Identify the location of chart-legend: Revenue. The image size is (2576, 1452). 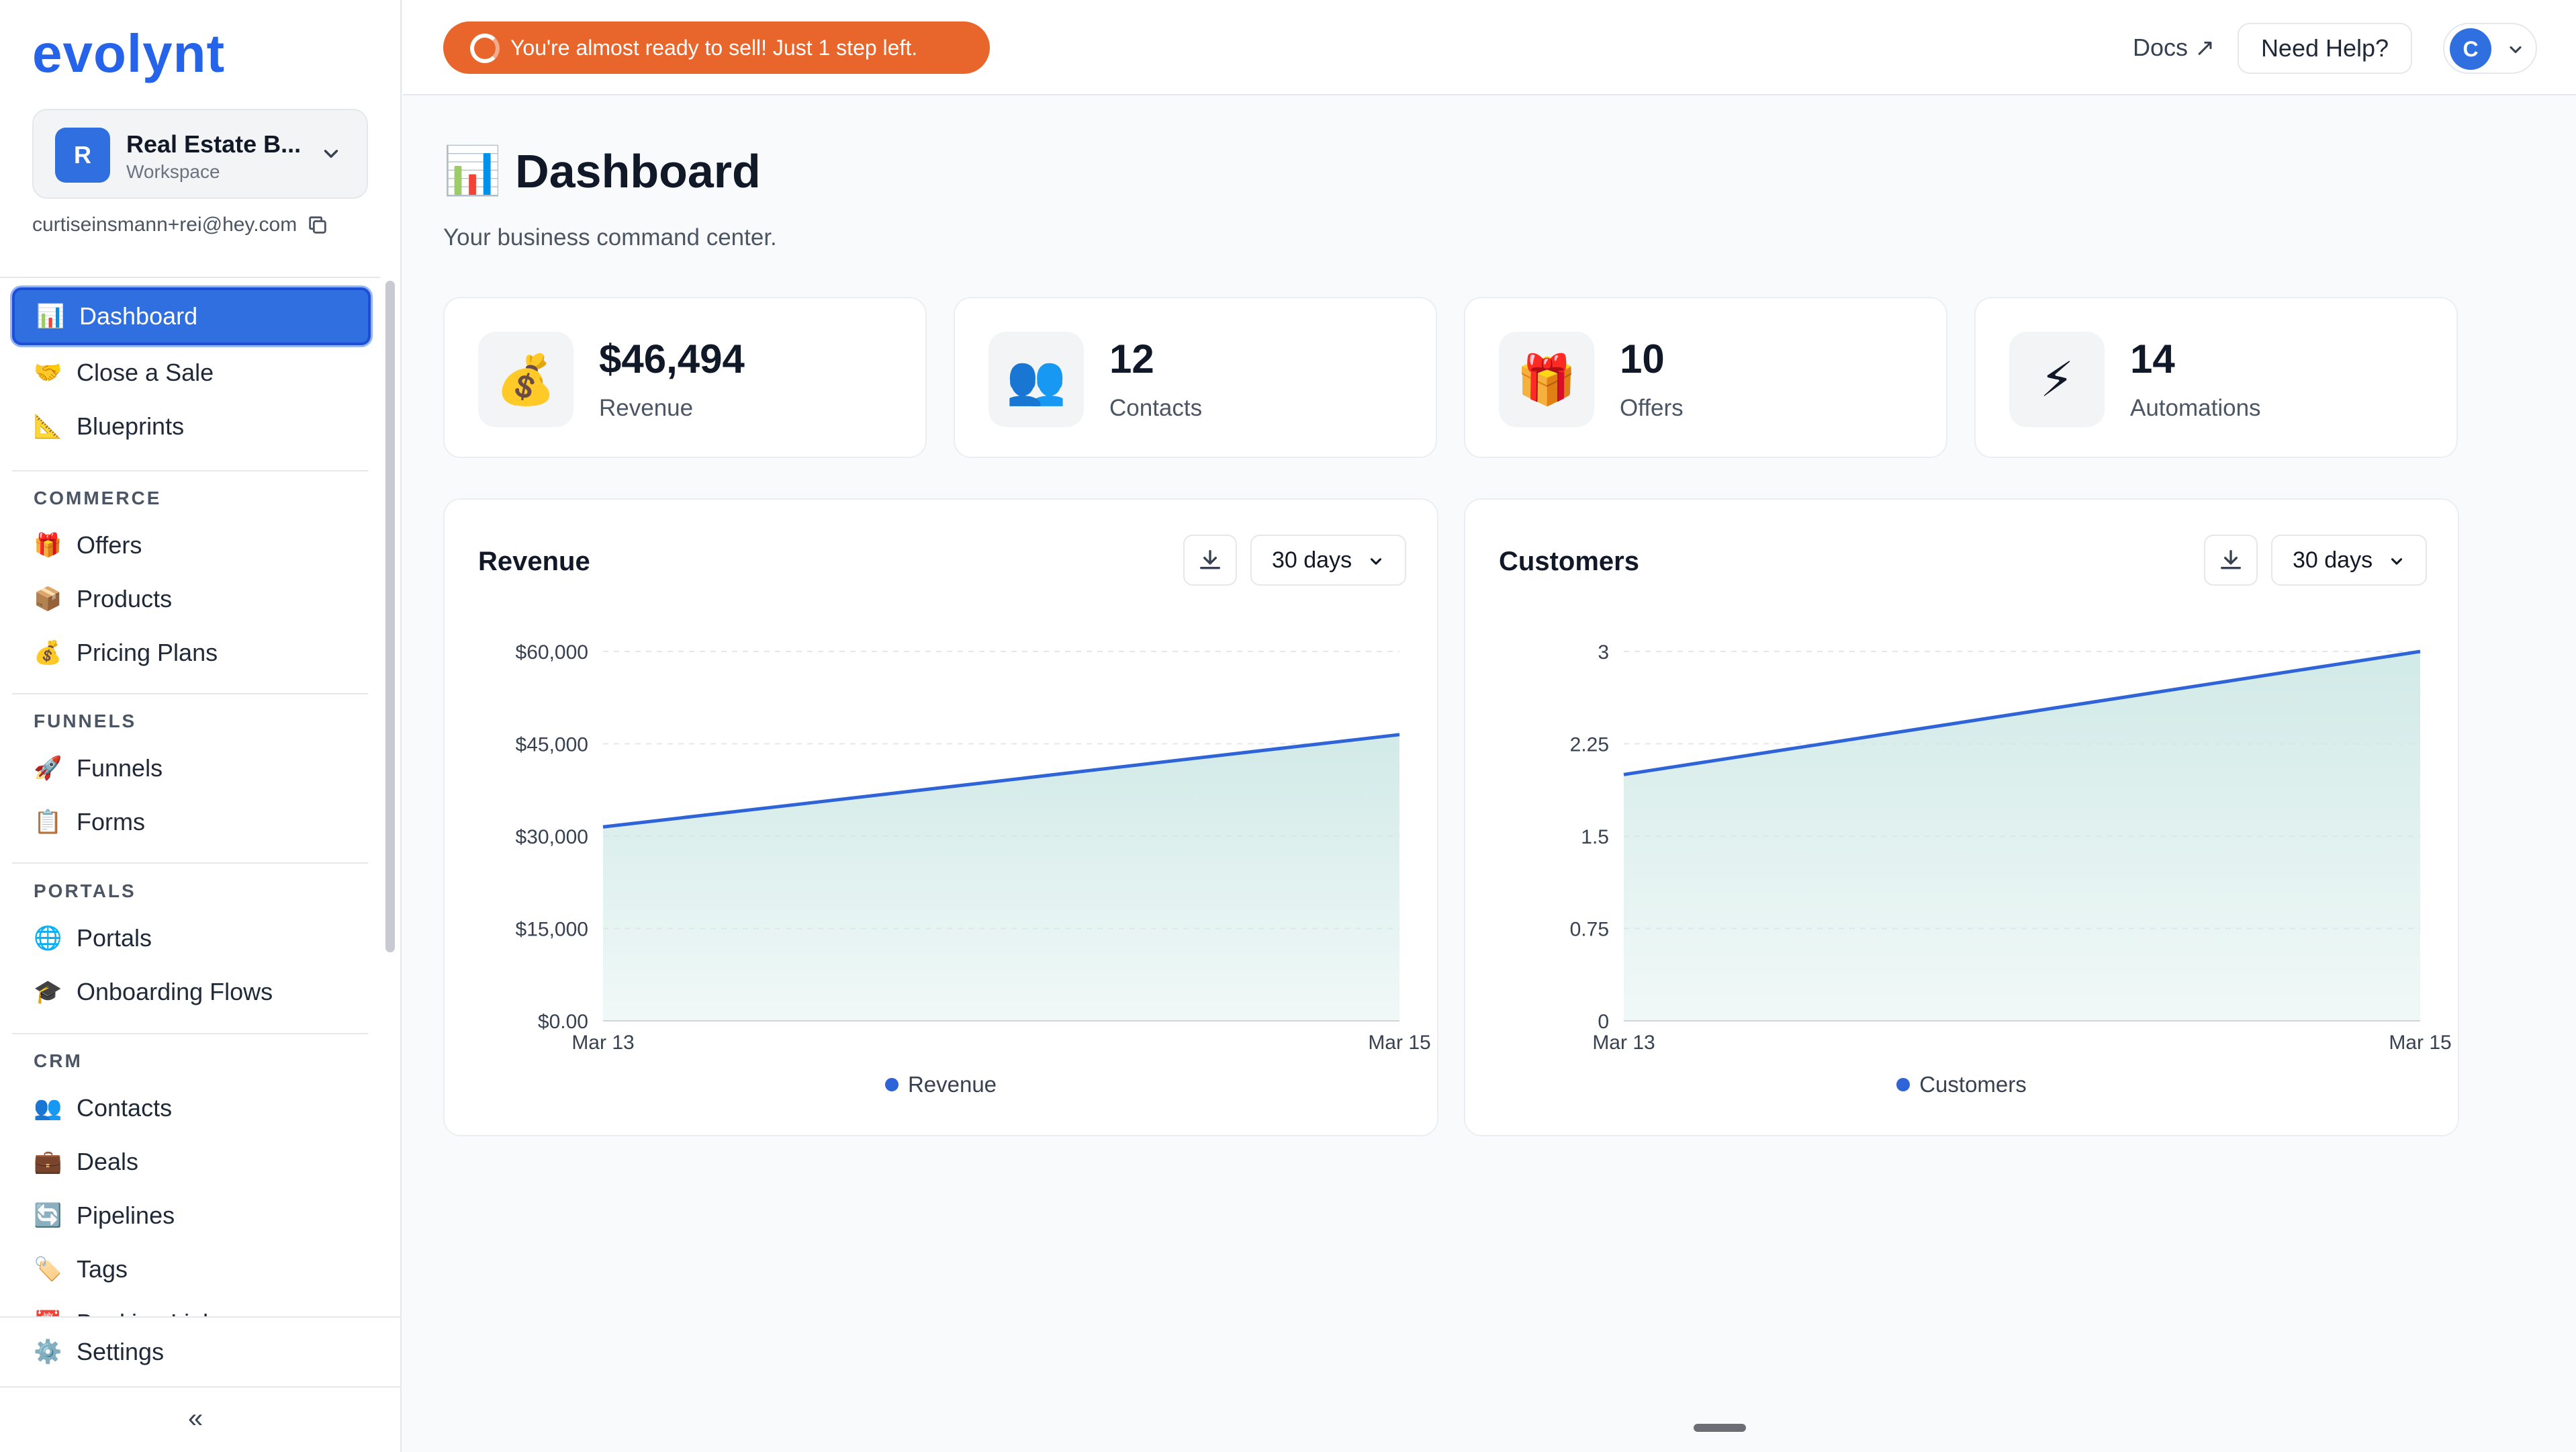
(941, 1084).